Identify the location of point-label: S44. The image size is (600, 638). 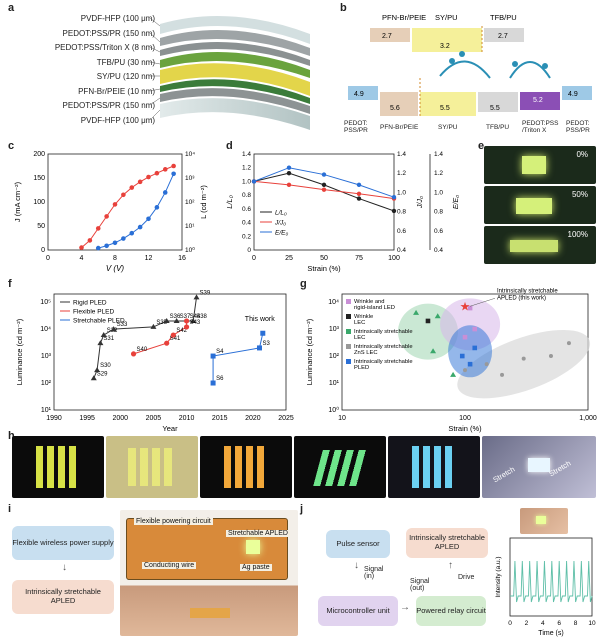
(195, 317).